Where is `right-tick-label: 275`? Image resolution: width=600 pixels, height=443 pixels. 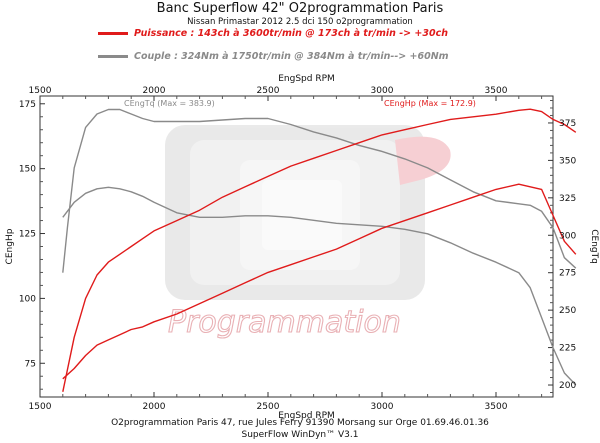
right-tick-label: 275 is located at coordinates (567, 274).